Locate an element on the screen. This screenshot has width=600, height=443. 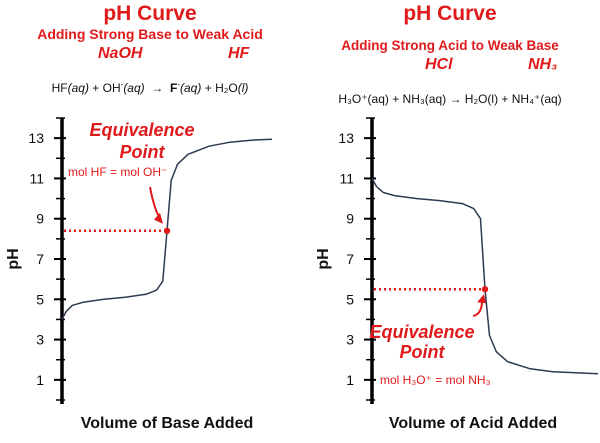
x-axis-title: Volume of Base Added is located at coordinates (167, 423).